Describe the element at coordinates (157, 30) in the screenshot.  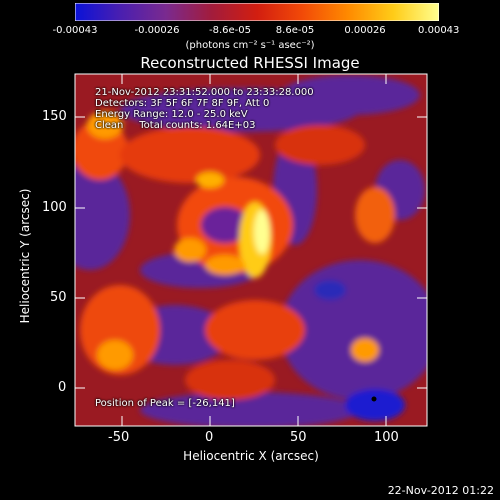
I see `colorbar-tick-label: -0.00026` at that location.